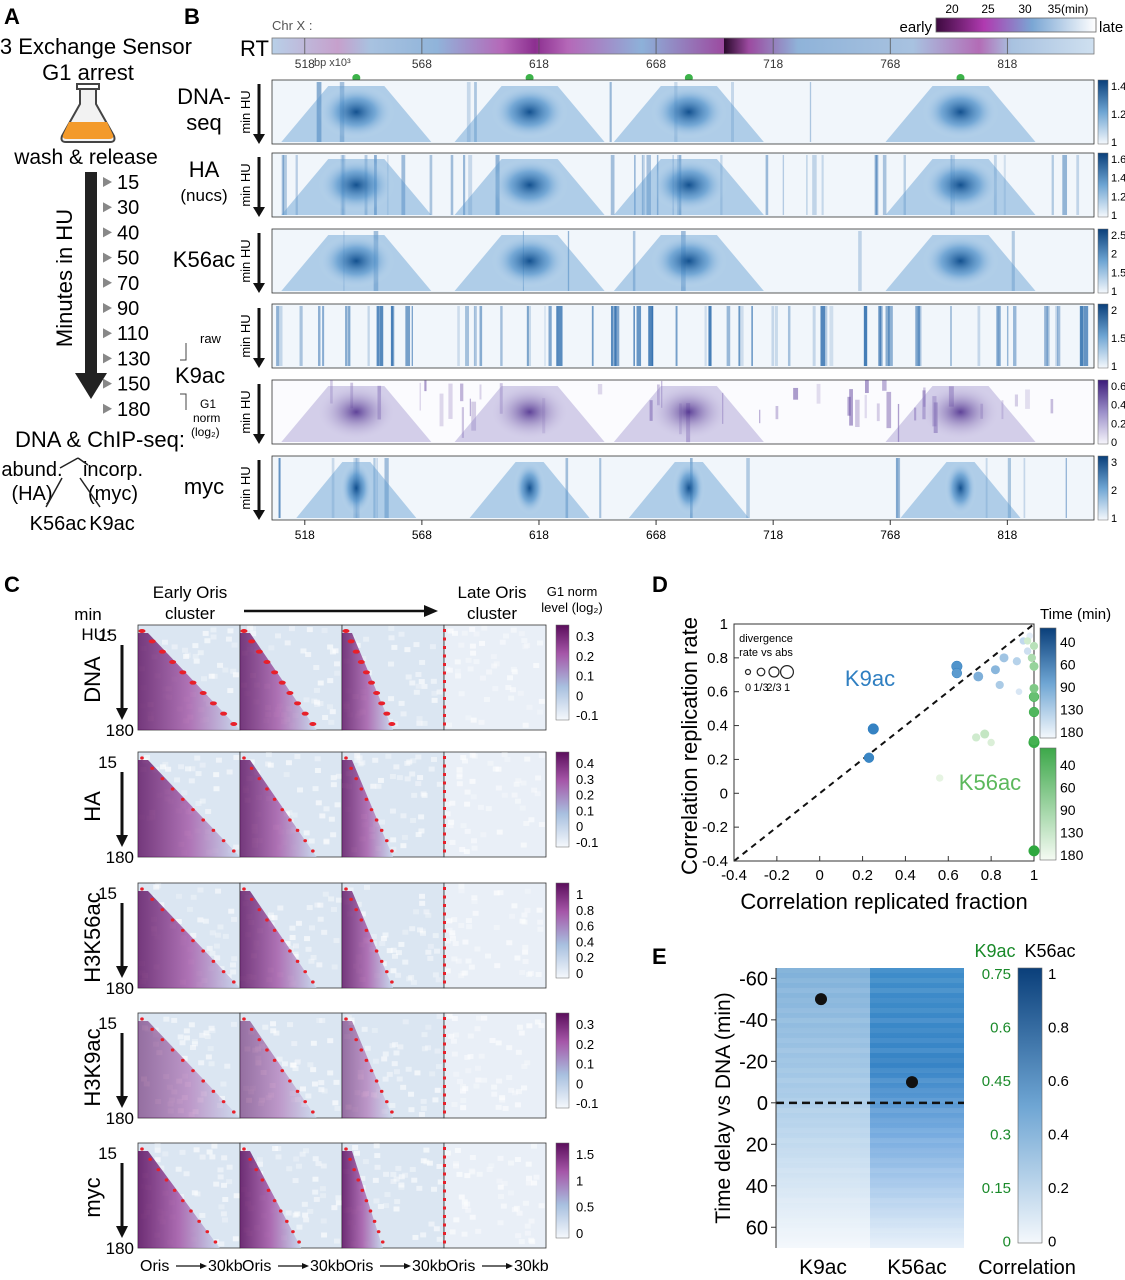  Describe the element at coordinates (31, 470) in the screenshot. I see `abund-label: abund.` at that location.